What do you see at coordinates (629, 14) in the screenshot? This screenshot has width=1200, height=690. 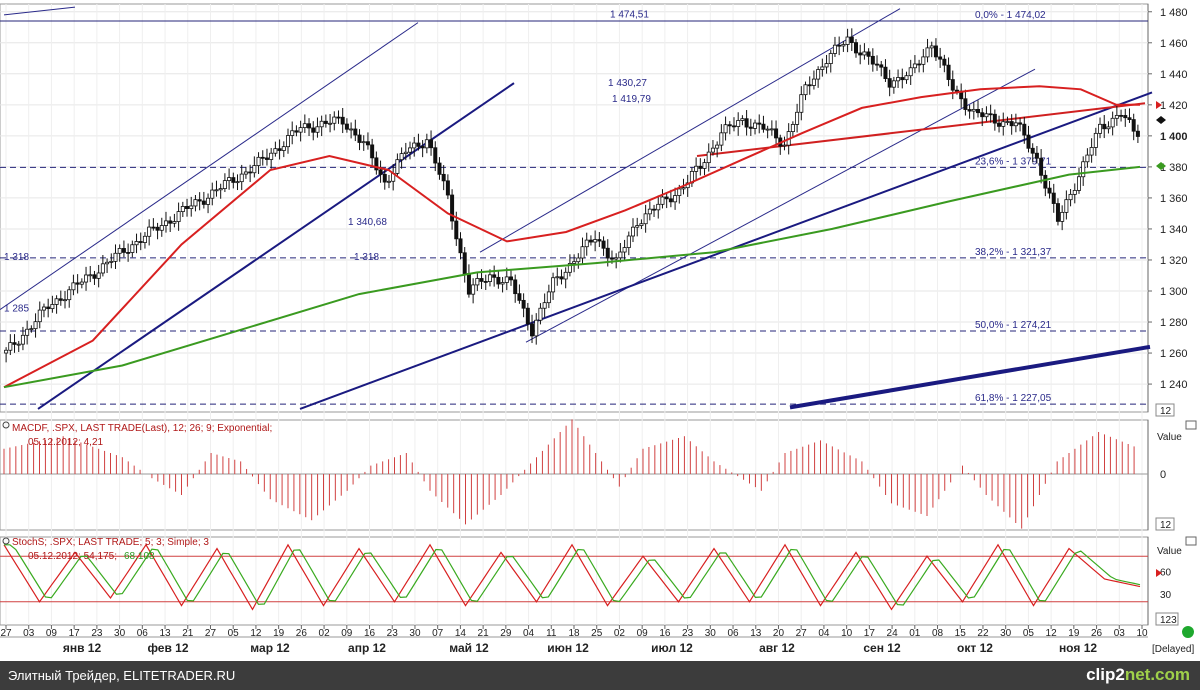 I see `level-label: 1 474,51` at bounding box center [629, 14].